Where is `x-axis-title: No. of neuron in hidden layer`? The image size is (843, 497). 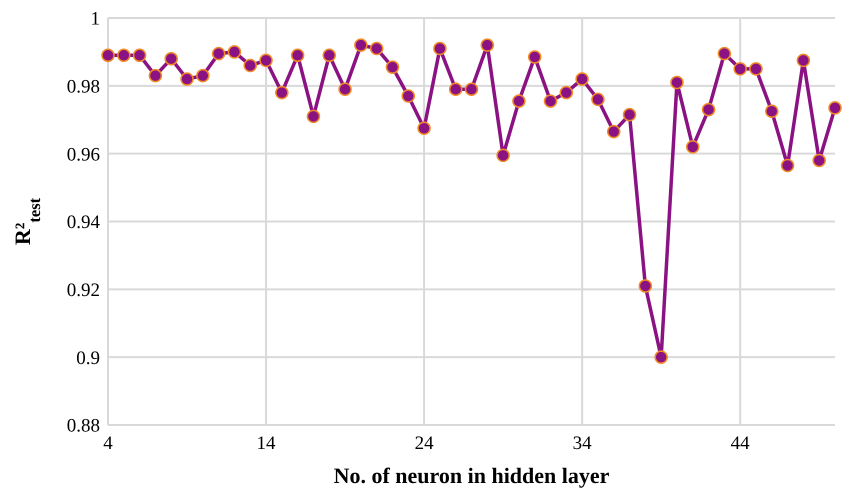 x-axis-title: No. of neuron in hidden layer is located at coordinates (472, 475).